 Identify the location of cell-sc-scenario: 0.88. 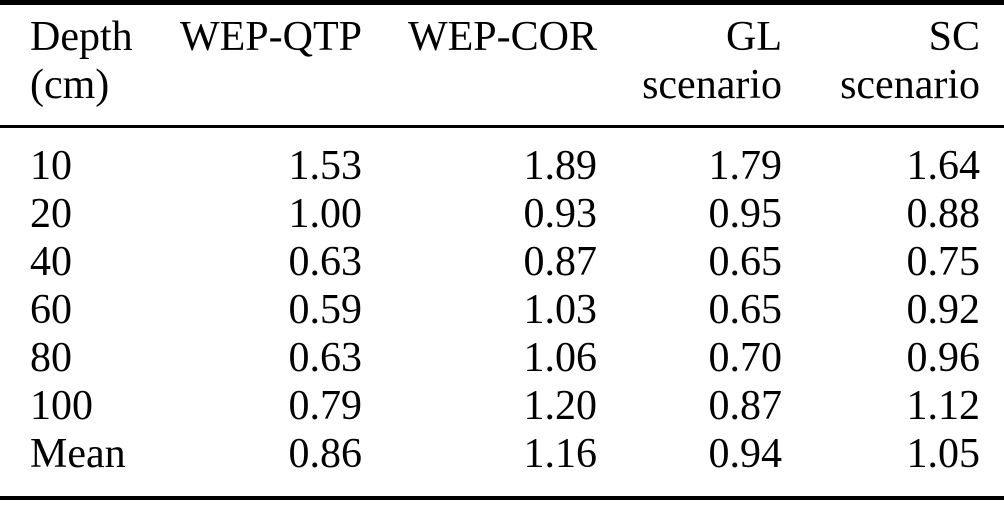
(943, 214).